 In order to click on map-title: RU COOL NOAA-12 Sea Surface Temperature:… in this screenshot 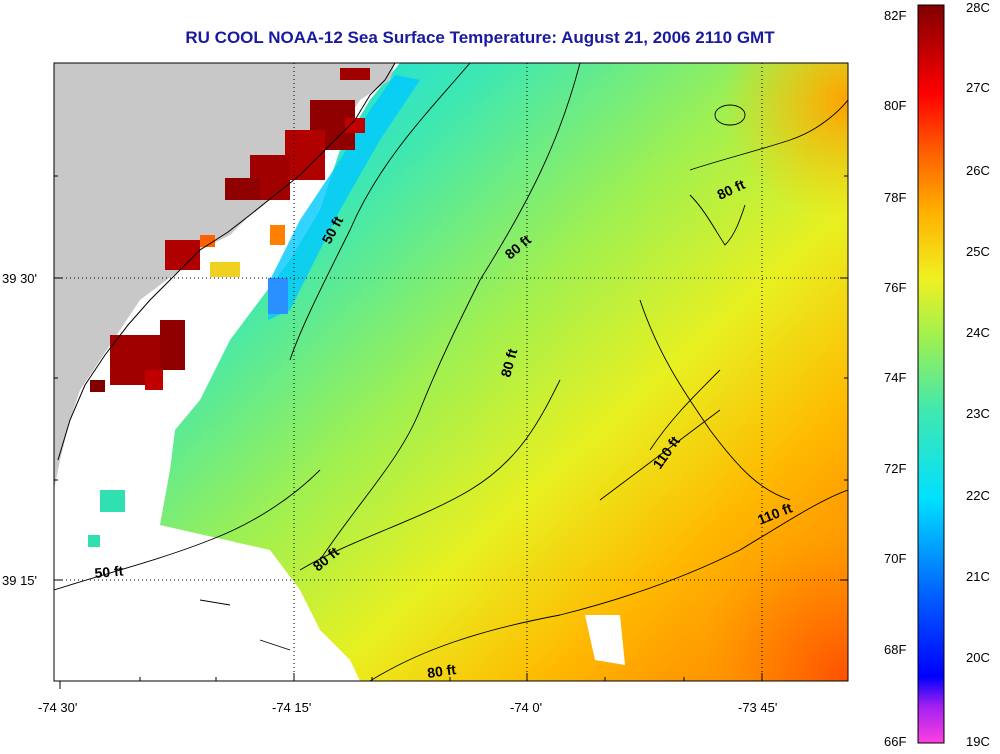, I will do `click(480, 37)`.